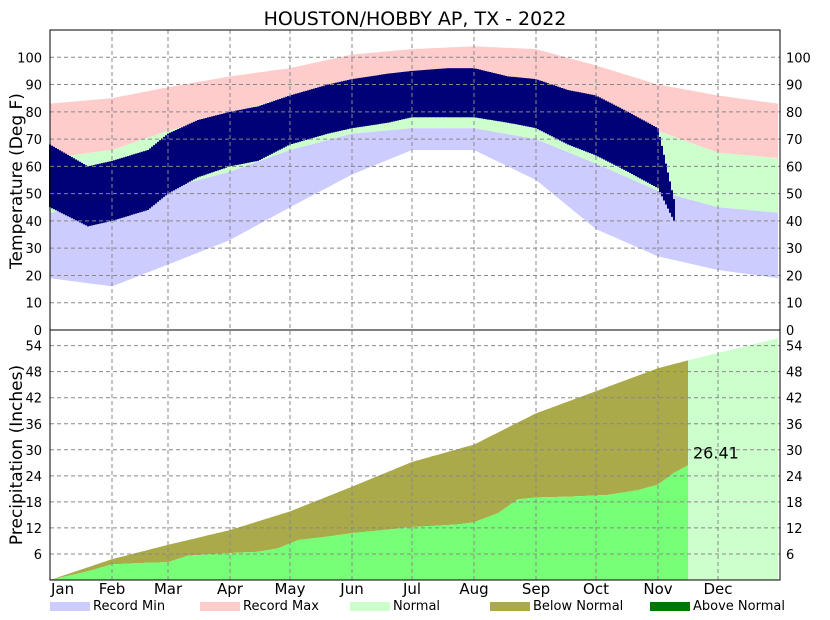 The image size is (830, 620). I want to click on temperature-tick-label: 30, so click(794, 249).